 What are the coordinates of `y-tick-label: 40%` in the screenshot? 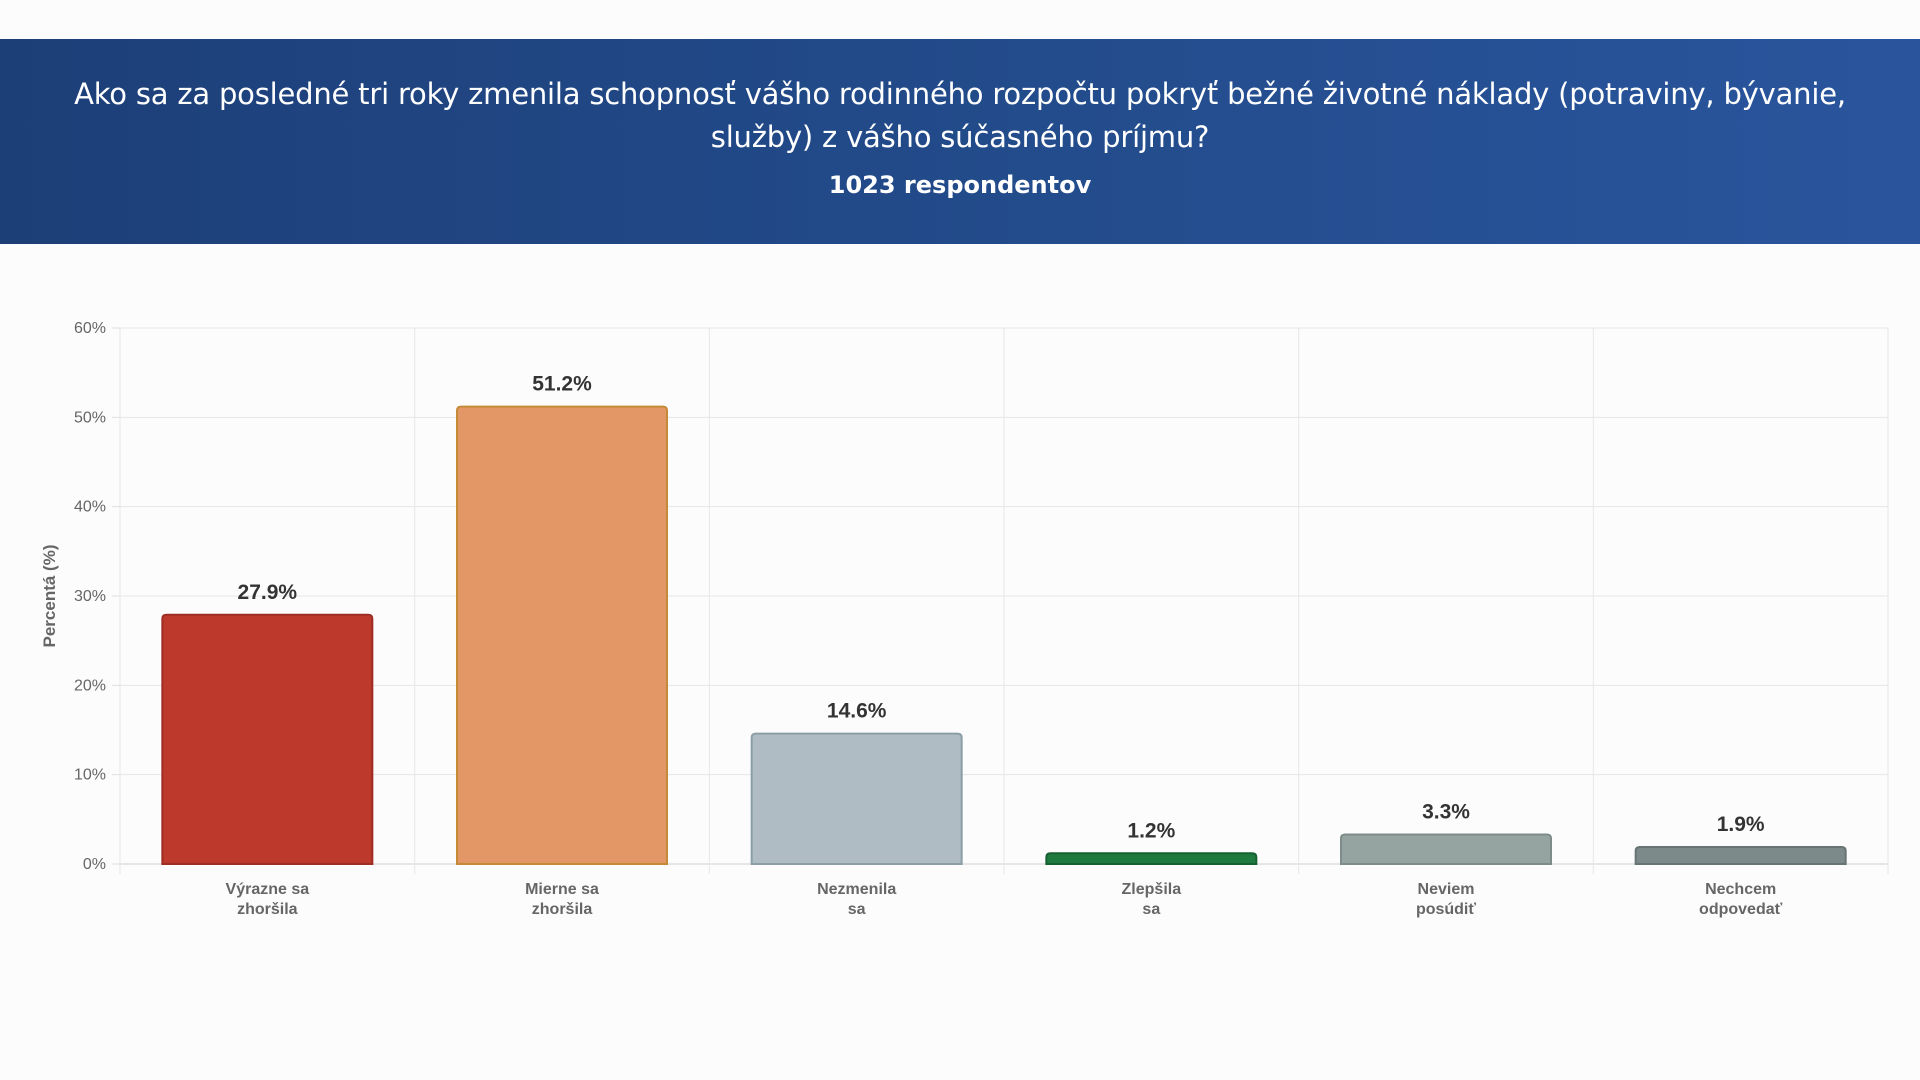 It's located at (90, 507).